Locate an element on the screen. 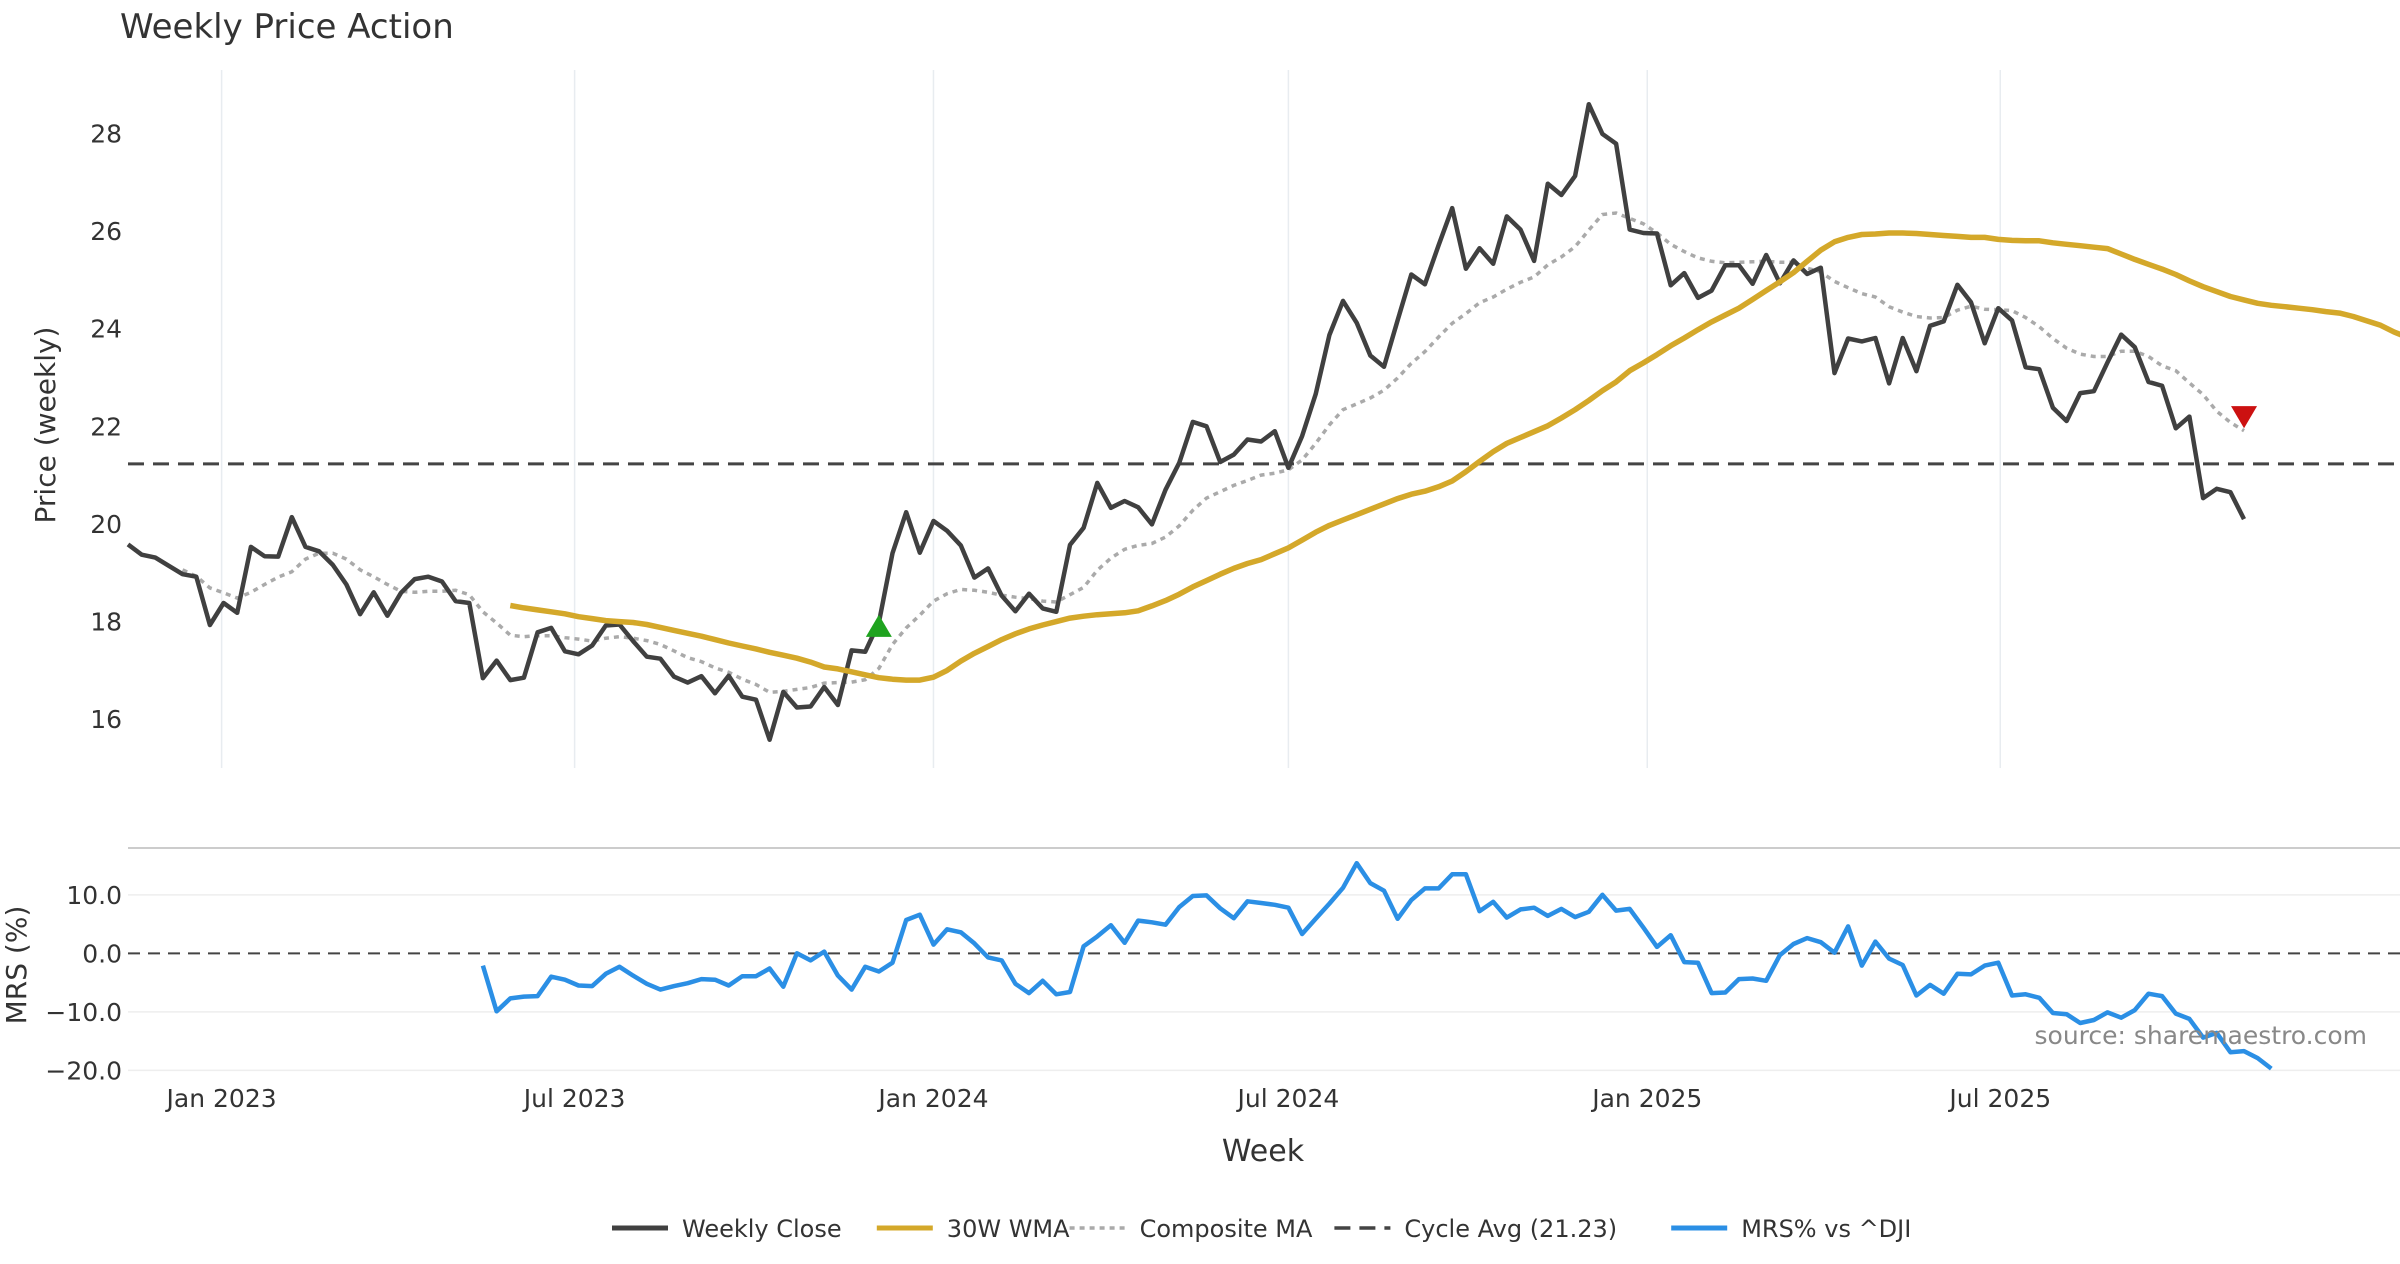 The image size is (2400, 1264). x-tick-label: Jan 2025 is located at coordinates (1646, 1098).